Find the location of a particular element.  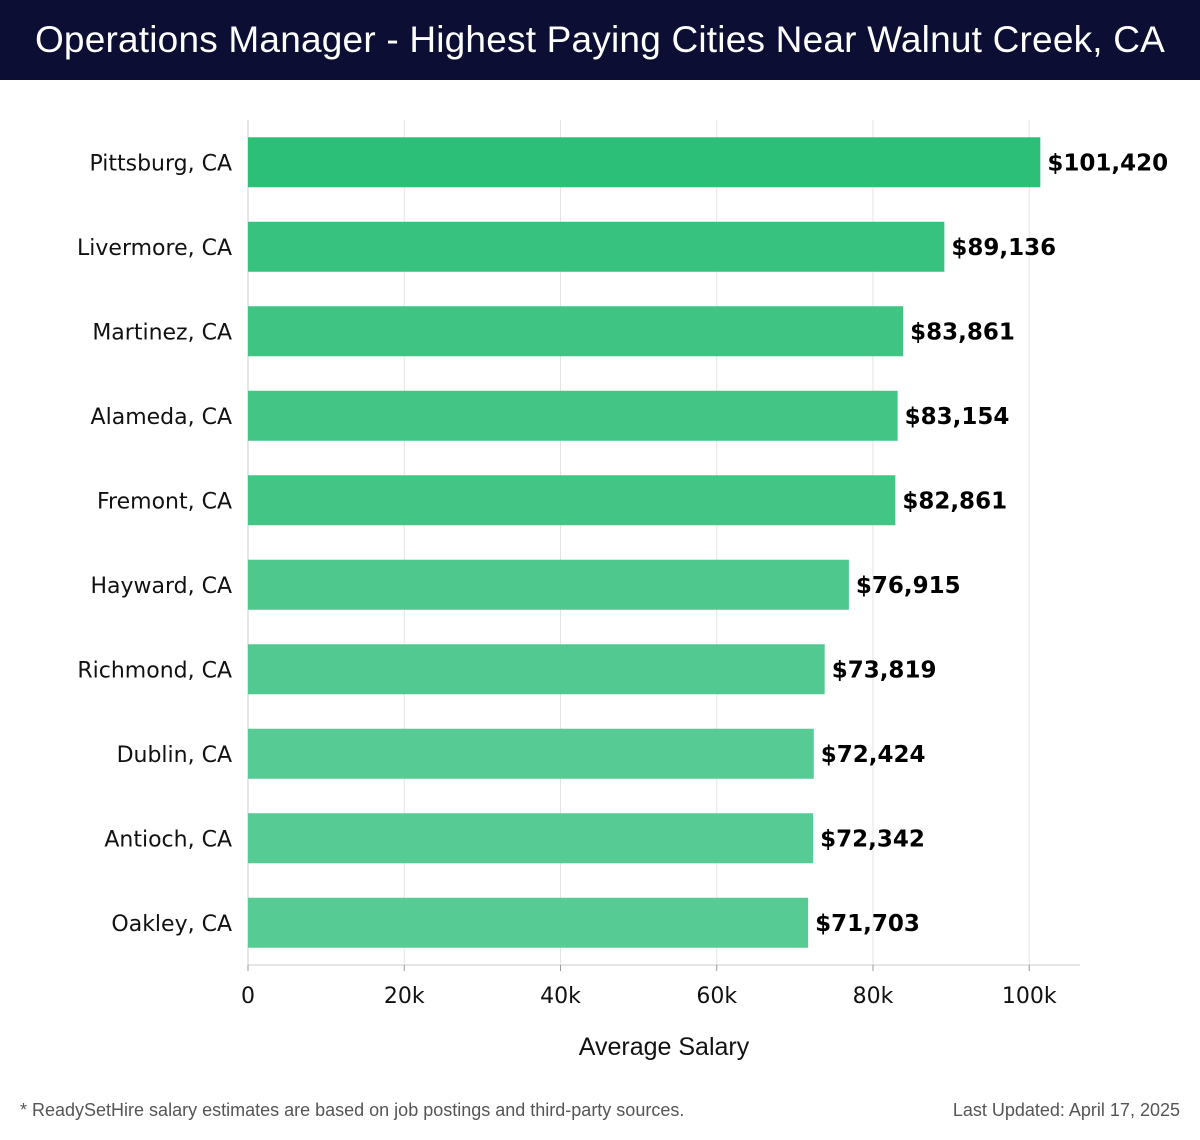

value-label: $73,819 is located at coordinates (884, 670).